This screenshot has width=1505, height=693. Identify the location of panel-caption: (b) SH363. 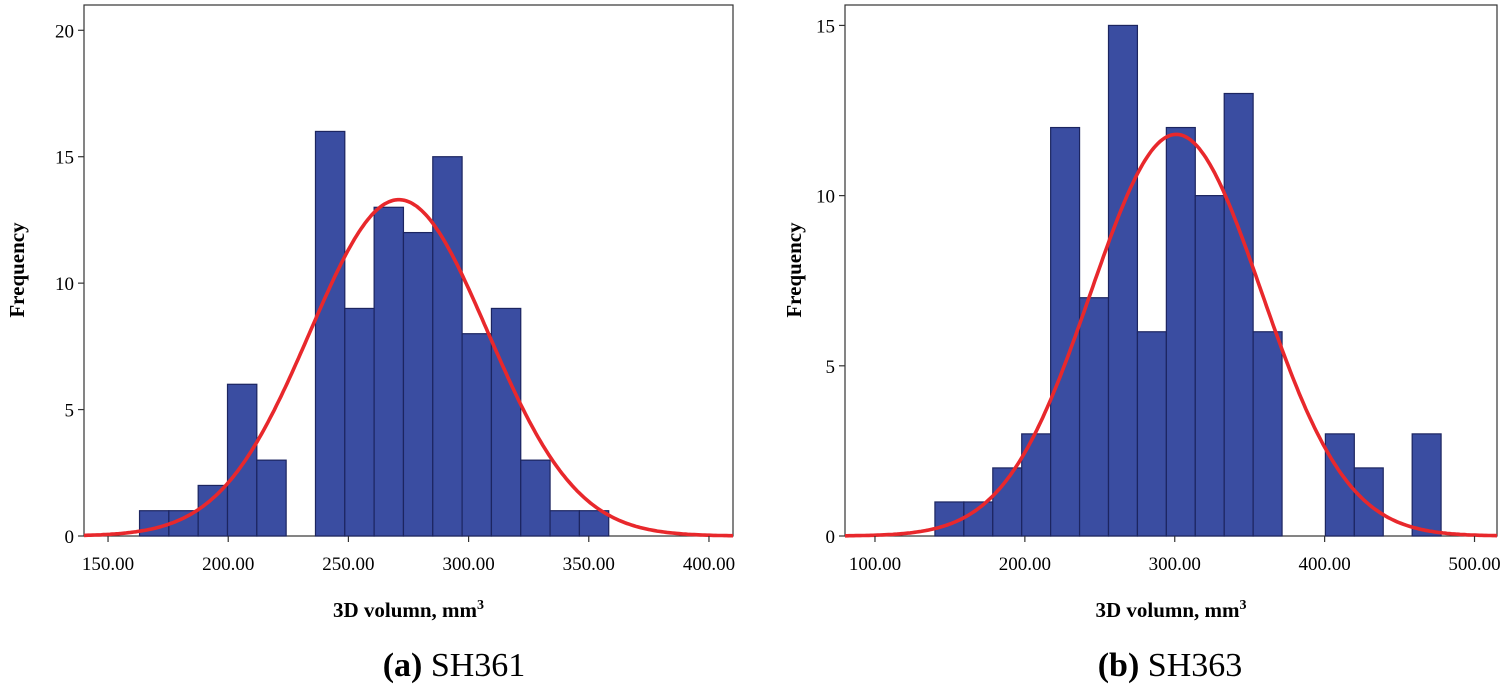
(1170, 665).